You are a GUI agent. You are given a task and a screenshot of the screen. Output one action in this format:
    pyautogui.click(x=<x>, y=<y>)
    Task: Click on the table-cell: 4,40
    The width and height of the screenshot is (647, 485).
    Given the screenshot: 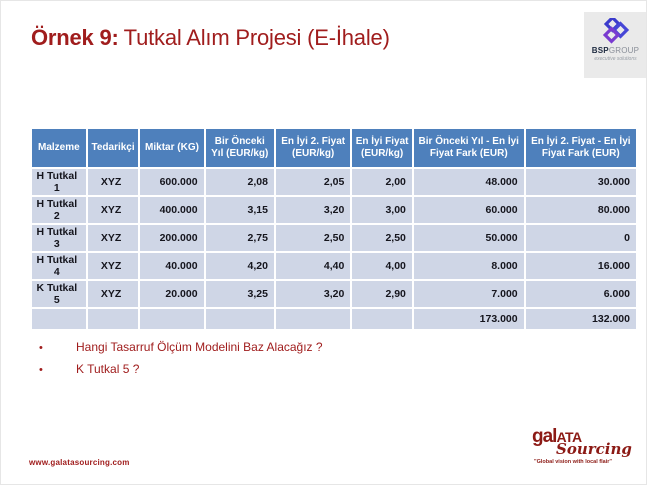 What is the action you would take?
    pyautogui.click(x=313, y=266)
    